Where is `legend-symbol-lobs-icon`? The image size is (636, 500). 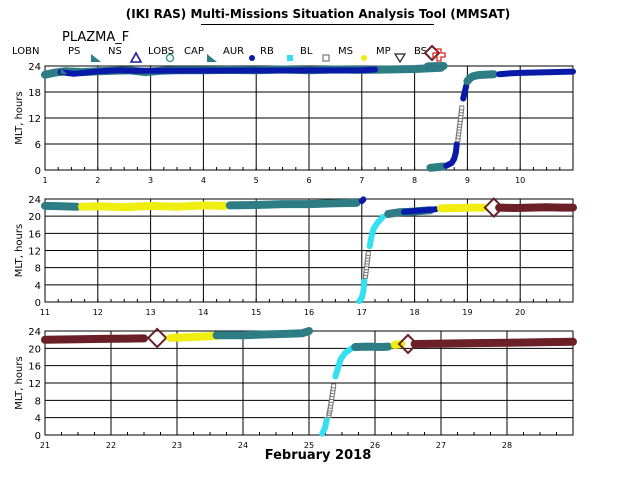 legend-symbol-lobs-icon is located at coordinates (170, 58).